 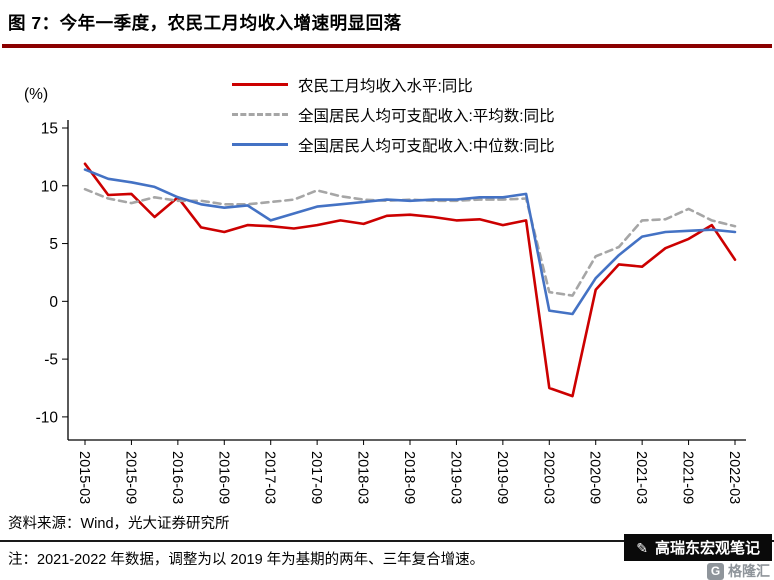 I want to click on x-tick-label: 2019-09, so click(x=502, y=477).